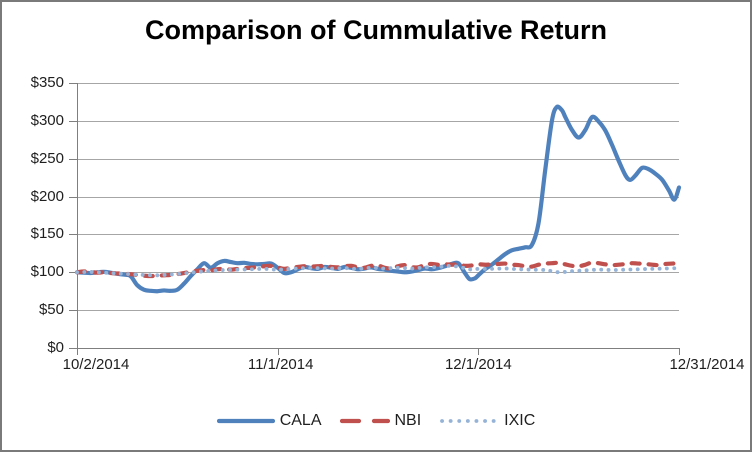 The width and height of the screenshot is (752, 454). I want to click on chart-title: Comparison of Cummulative Return, so click(376, 30).